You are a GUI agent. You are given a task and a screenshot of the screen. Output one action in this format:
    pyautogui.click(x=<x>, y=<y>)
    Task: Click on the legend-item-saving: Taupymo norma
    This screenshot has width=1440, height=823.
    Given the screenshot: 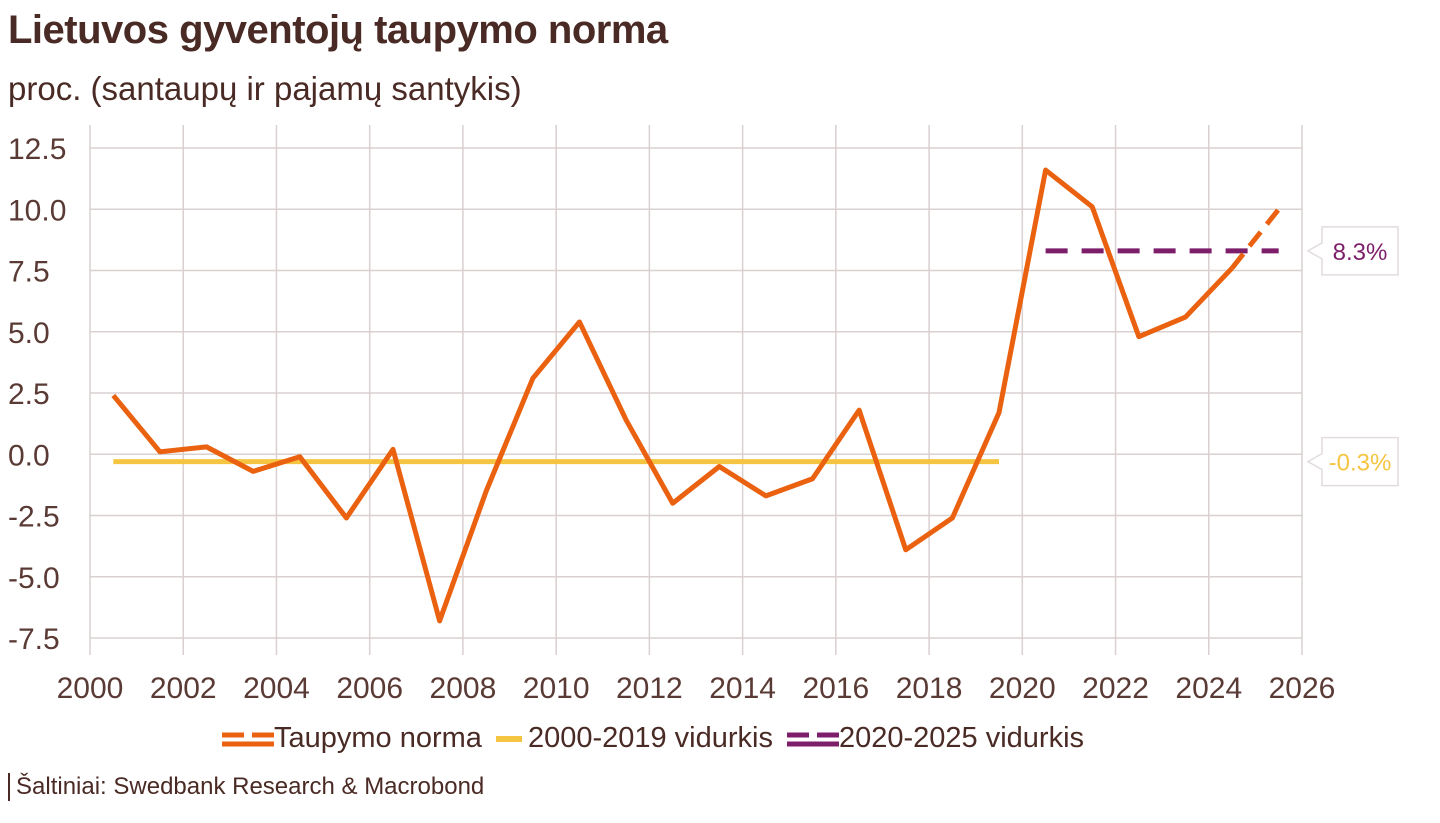 What is the action you would take?
    pyautogui.click(x=352, y=738)
    